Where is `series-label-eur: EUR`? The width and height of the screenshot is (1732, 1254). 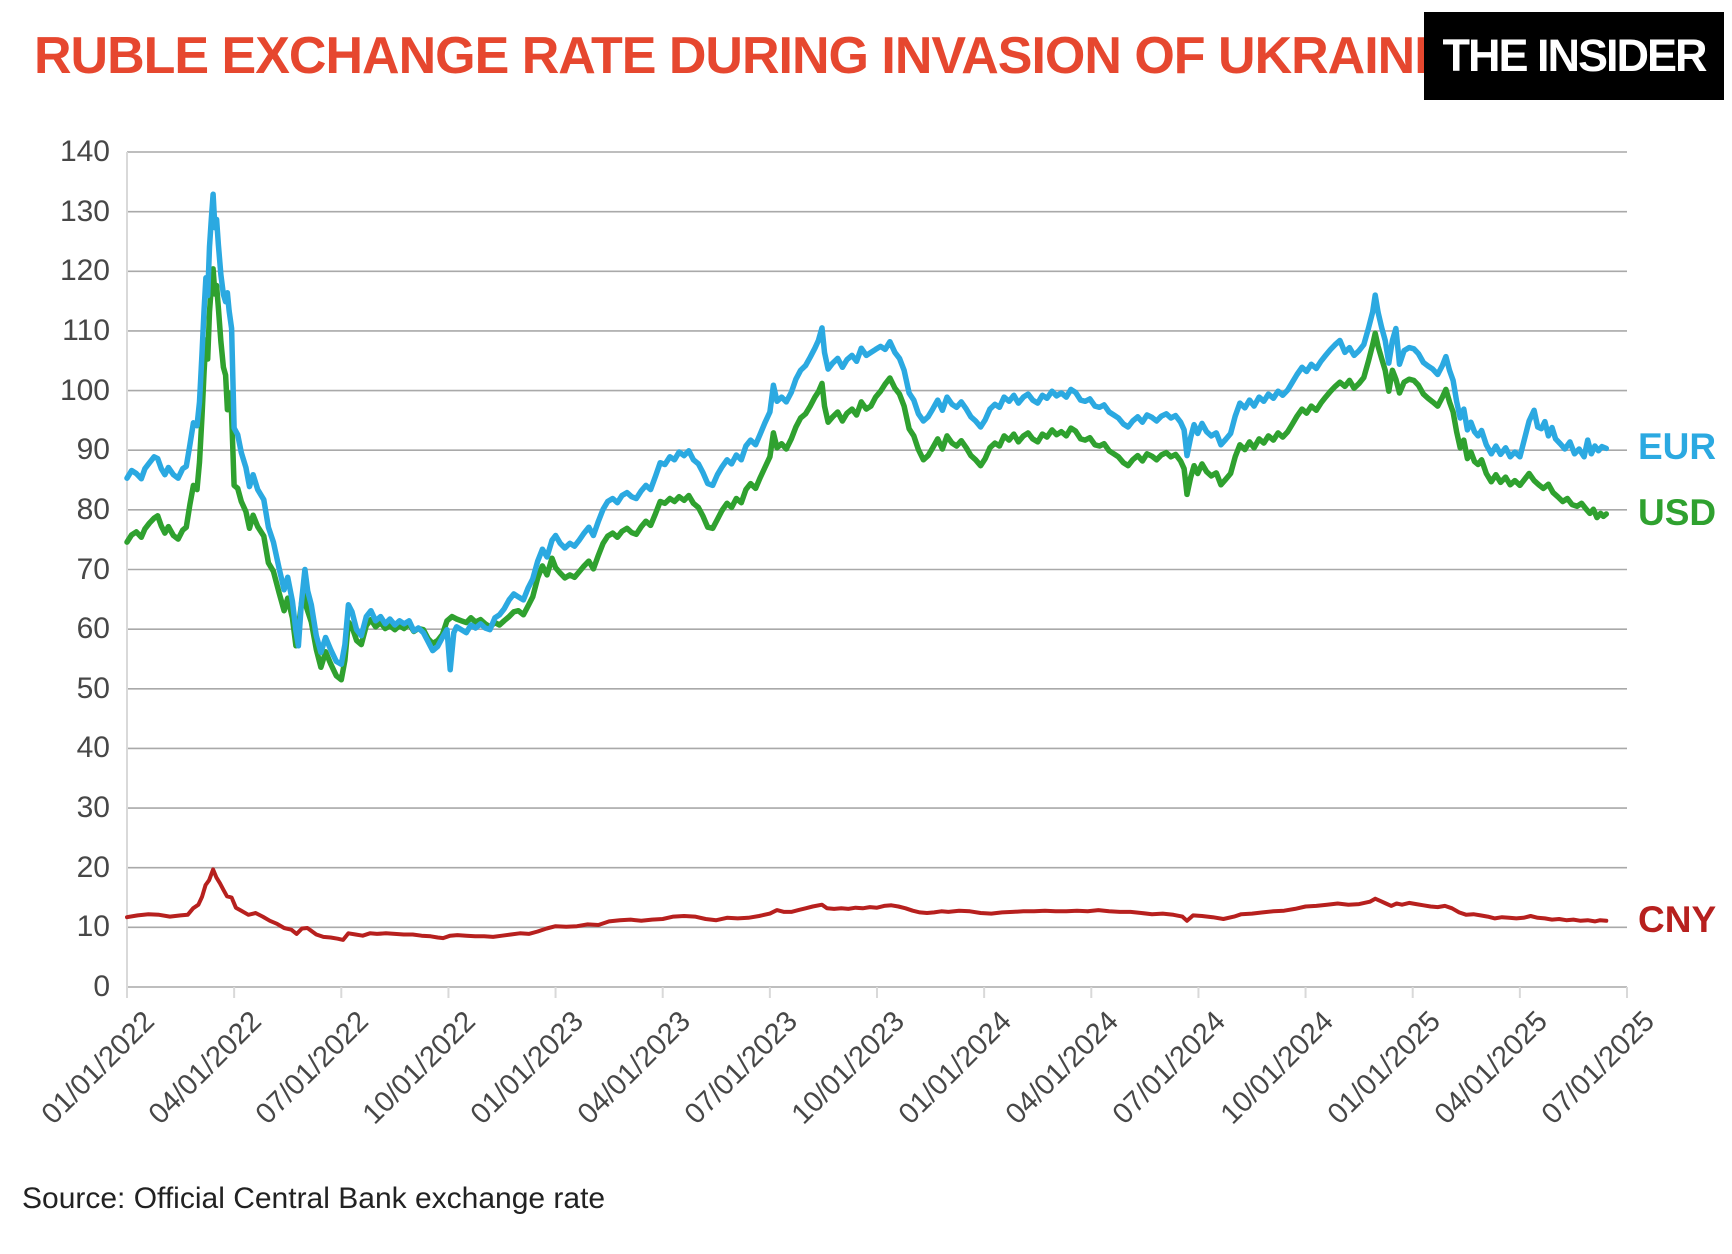
series-label-eur: EUR is located at coordinates (1677, 447).